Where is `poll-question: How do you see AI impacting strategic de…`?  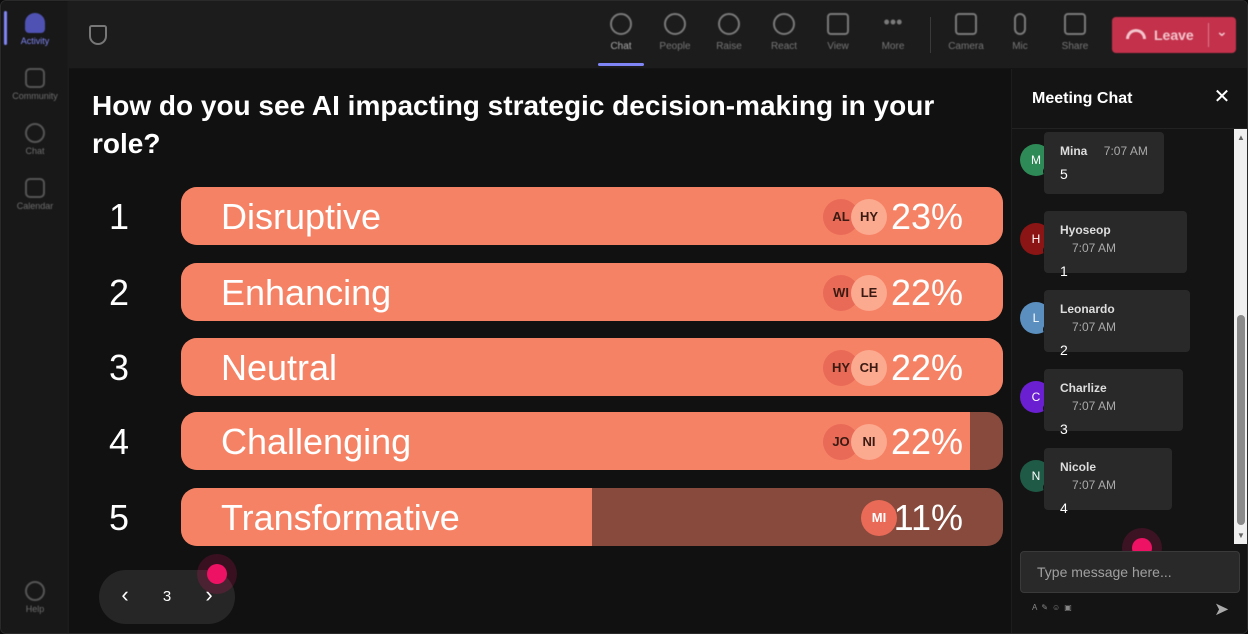
poll-question: How do you see AI impacting strategic de… is located at coordinates (513, 124).